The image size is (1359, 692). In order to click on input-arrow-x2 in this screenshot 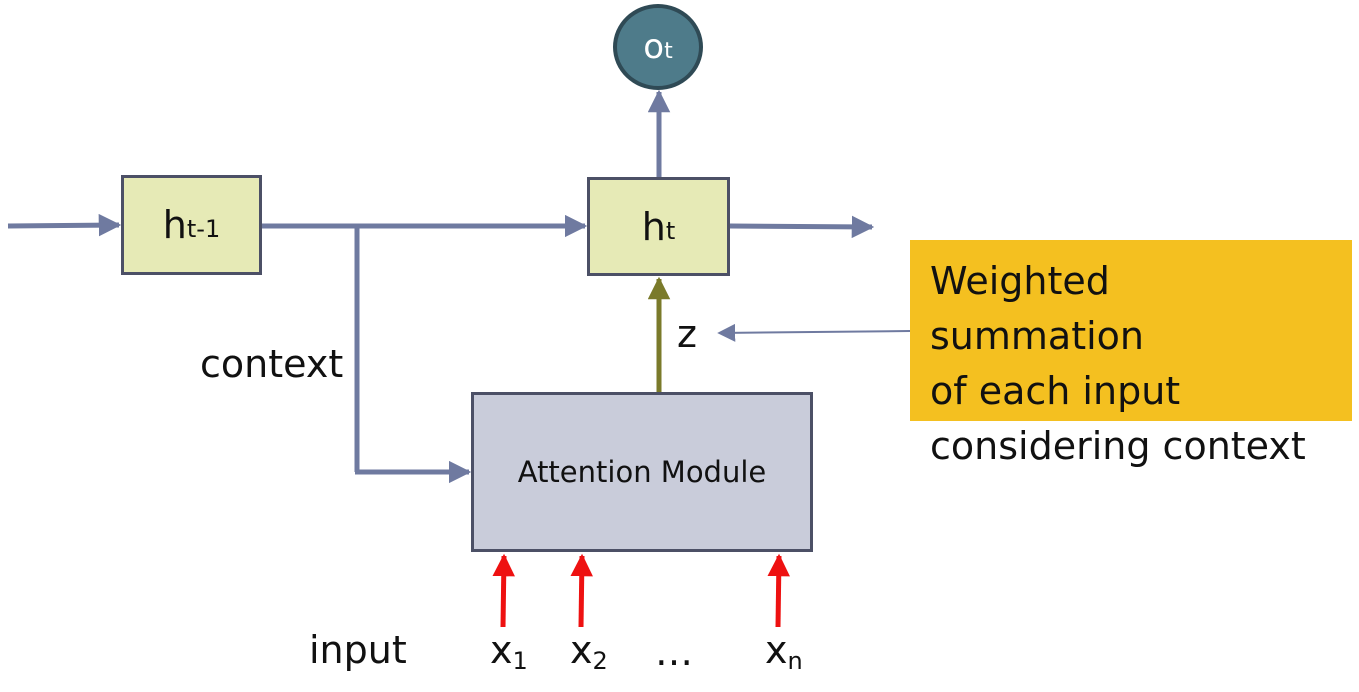, I will do `click(581, 590)`.